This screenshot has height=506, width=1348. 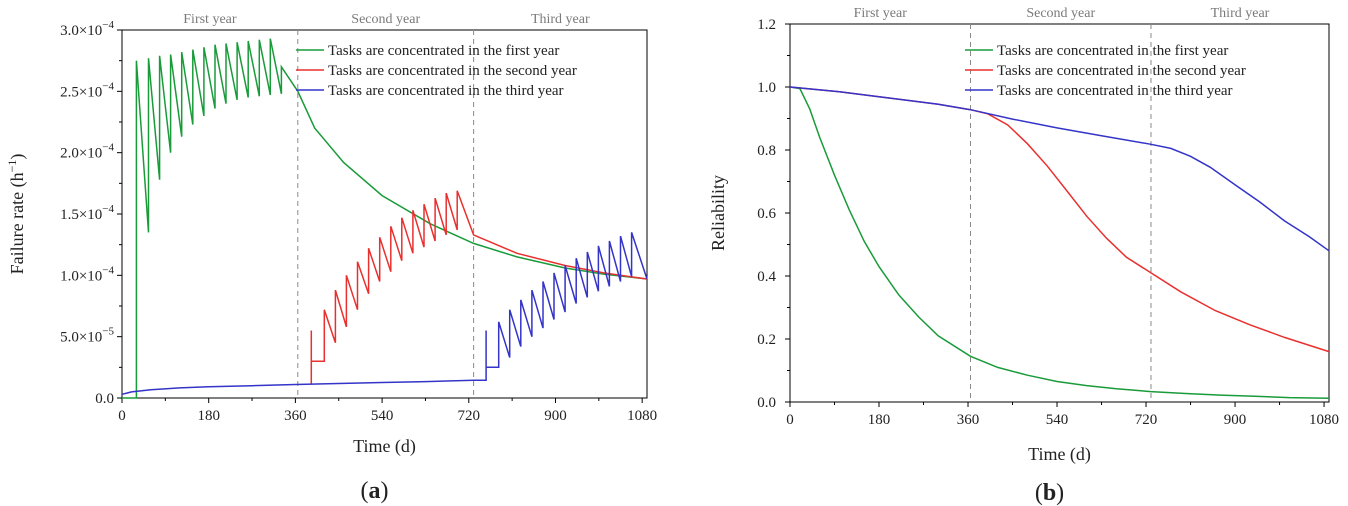 I want to click on y-tick-label: 1.5×10⁻⁴, so click(x=87, y=213).